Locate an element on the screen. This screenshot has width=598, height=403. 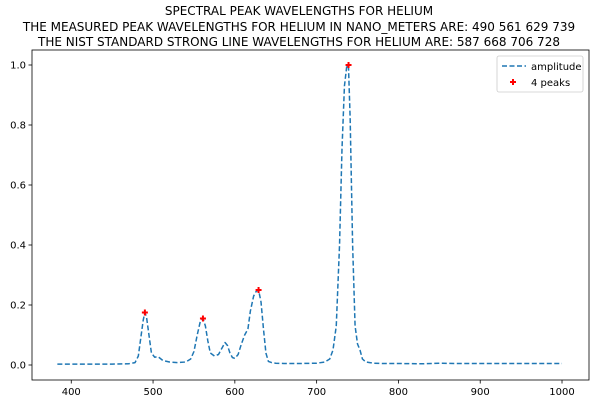
x-tick-label: 500 is located at coordinates (153, 392).